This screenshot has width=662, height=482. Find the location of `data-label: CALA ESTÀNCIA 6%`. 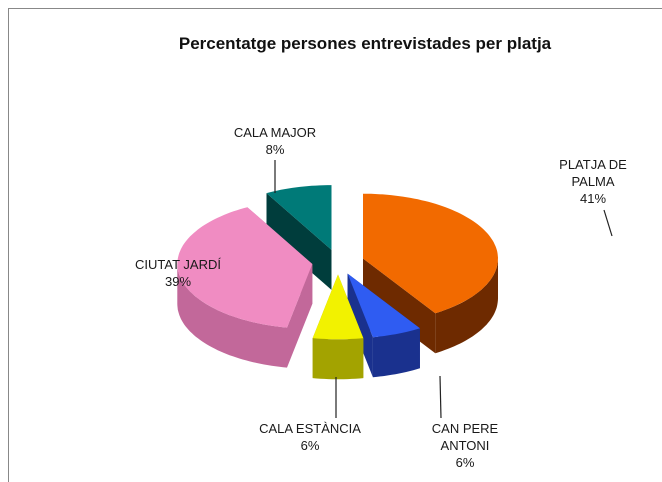

data-label: CALA ESTÀNCIA 6% is located at coordinates (310, 437).